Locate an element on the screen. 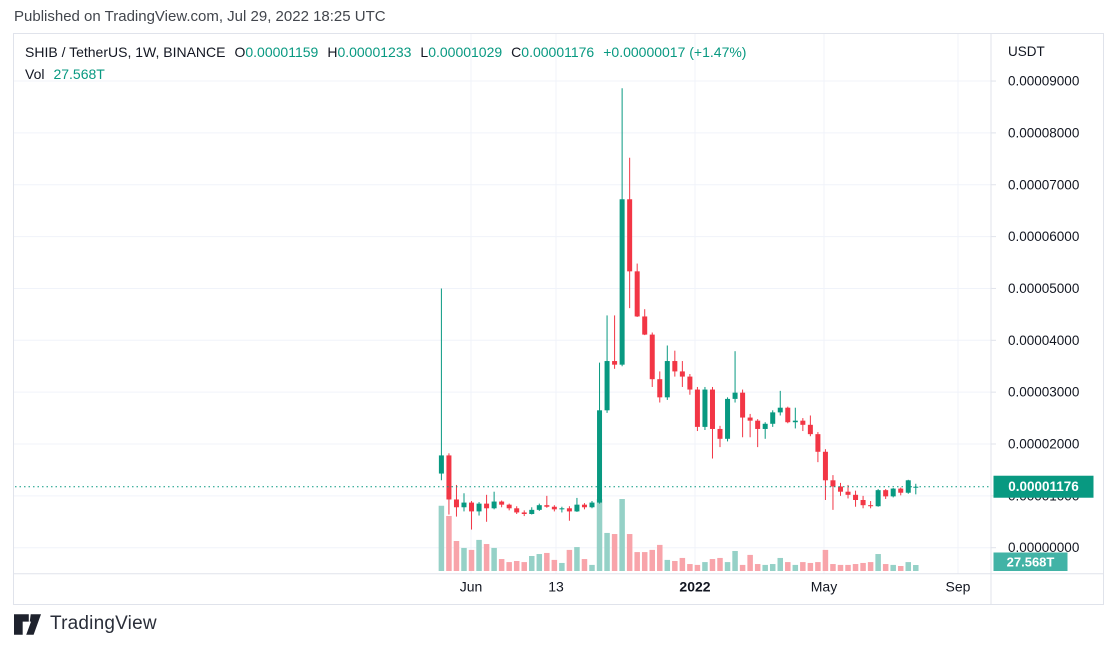 The width and height of the screenshot is (1116, 648). tradingview-brand-text: TradingView is located at coordinates (103, 623).